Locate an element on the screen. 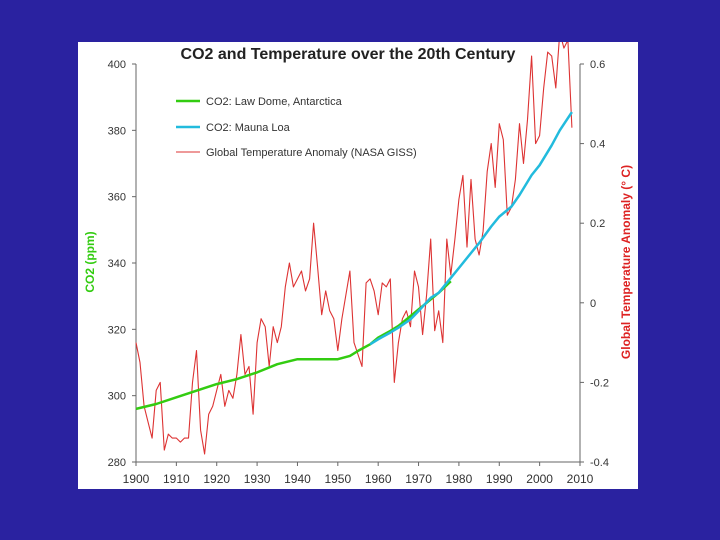 The width and height of the screenshot is (720, 540). x-tick-label: 1990 is located at coordinates (499, 479).